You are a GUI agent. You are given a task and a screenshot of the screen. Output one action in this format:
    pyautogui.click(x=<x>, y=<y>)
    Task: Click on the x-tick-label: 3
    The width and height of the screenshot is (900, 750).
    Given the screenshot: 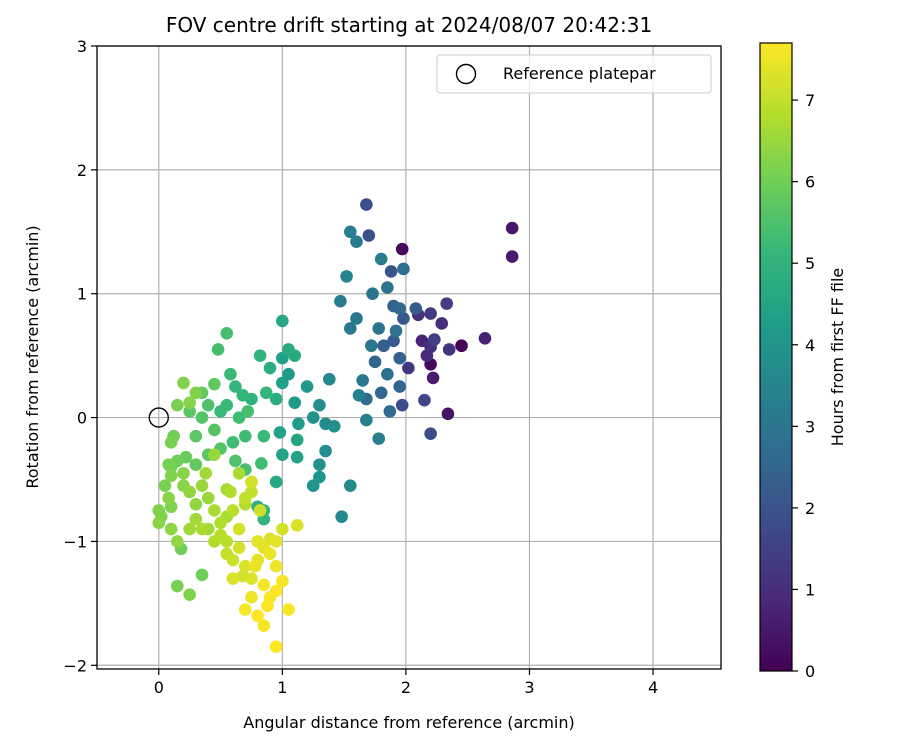 What is the action you would take?
    pyautogui.click(x=529, y=687)
    